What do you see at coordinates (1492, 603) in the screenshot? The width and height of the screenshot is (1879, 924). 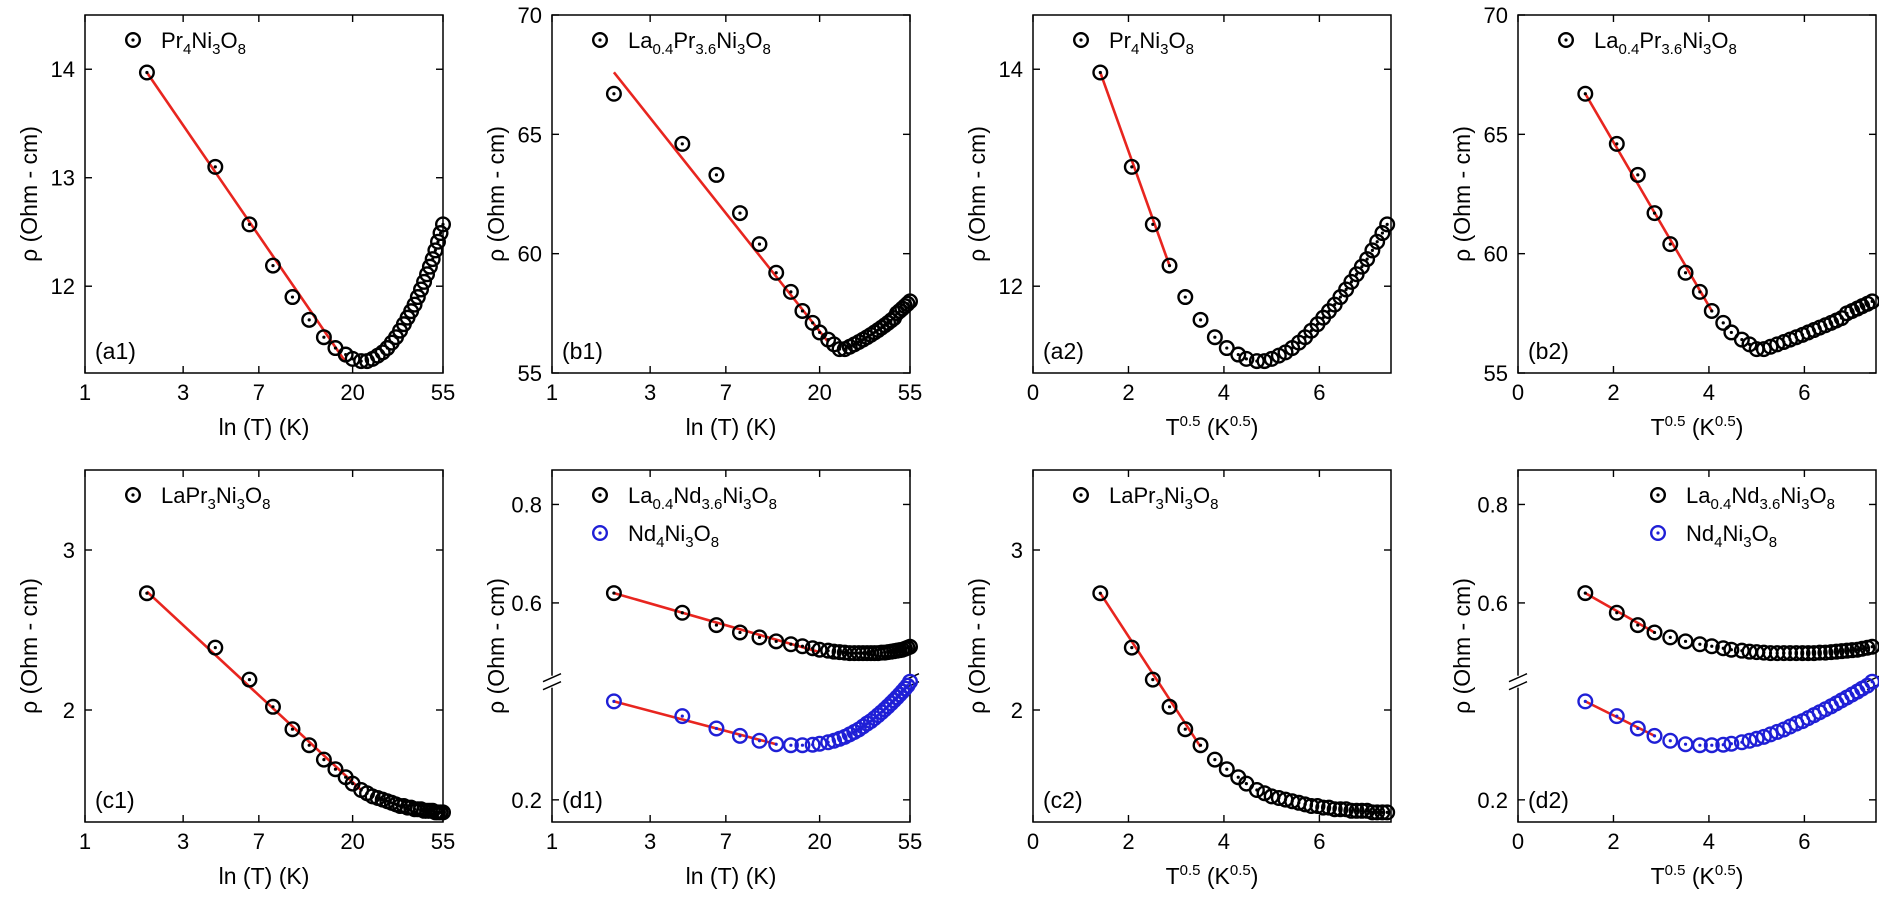 I see `y-tick-label: 0.6` at bounding box center [1492, 603].